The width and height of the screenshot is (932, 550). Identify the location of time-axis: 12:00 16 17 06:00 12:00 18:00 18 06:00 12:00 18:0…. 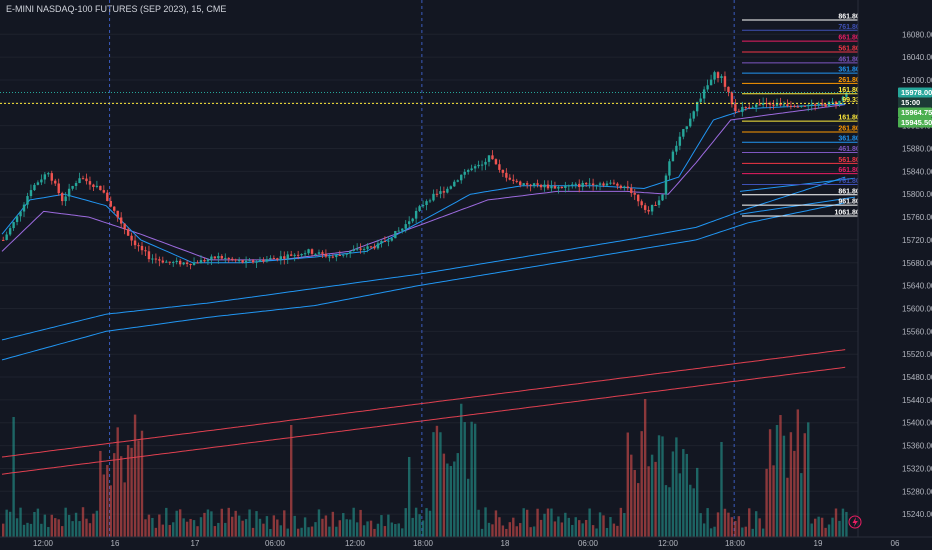
(466, 542).